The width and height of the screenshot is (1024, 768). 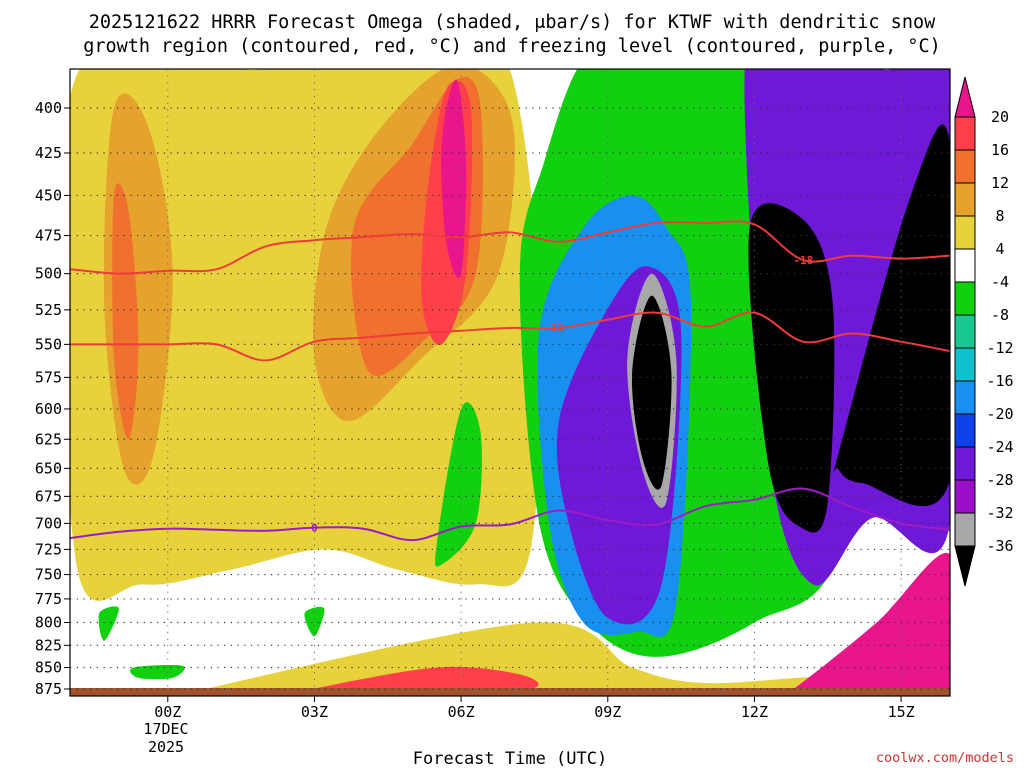 I want to click on colorbar-label-9: -20, so click(x=999, y=414).